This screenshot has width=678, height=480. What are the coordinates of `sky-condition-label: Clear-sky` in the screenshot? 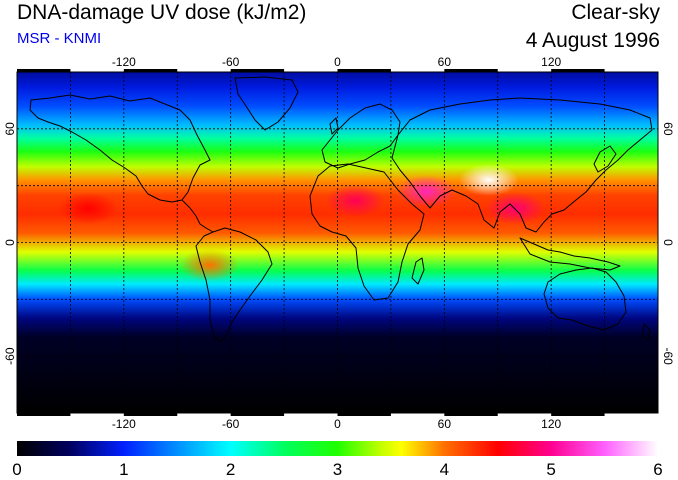 It's located at (615, 12).